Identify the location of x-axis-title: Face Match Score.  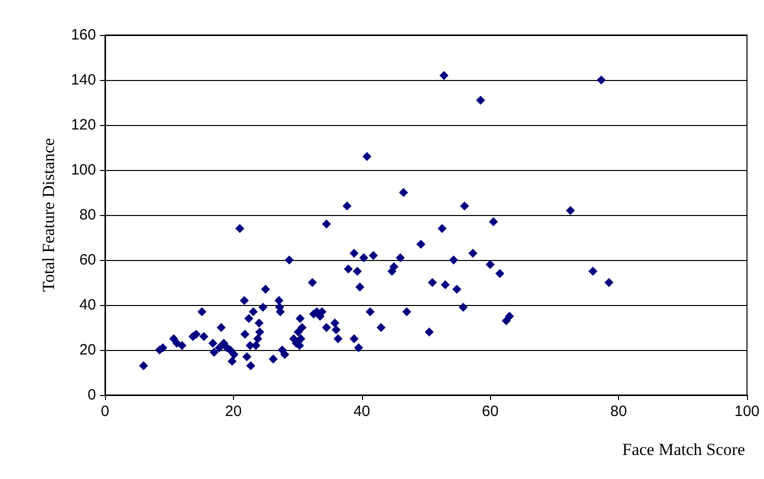
(683, 449).